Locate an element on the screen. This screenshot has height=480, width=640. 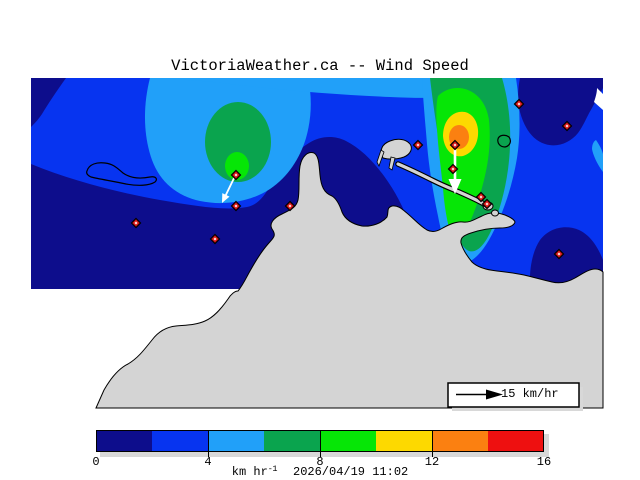
shoreline-strip-fill is located at coordinates (441, 184).